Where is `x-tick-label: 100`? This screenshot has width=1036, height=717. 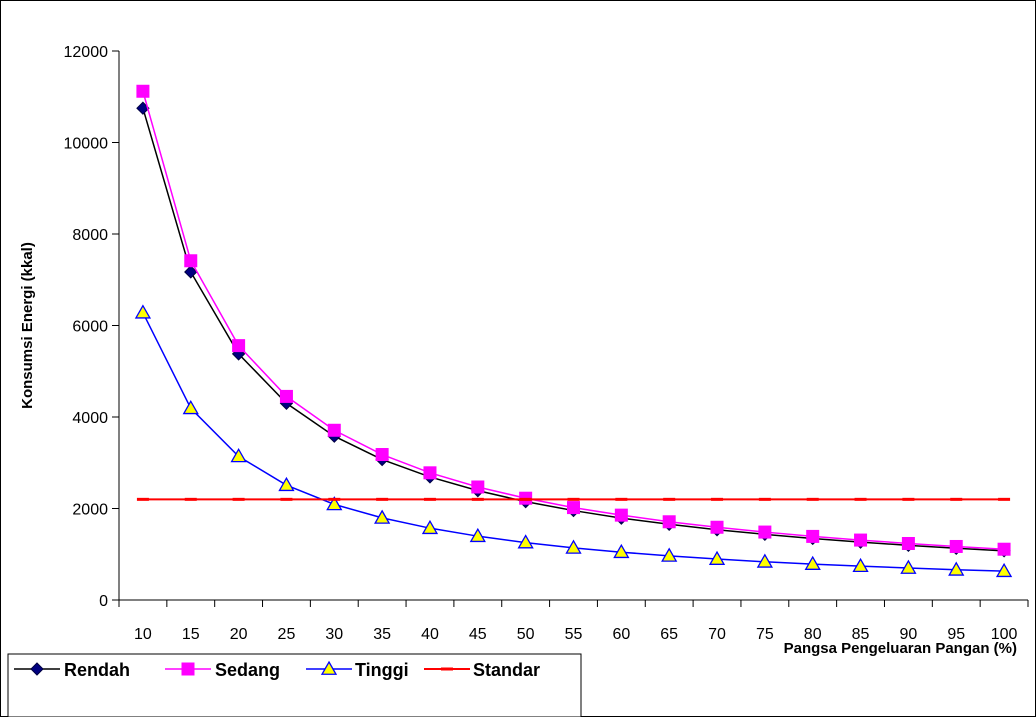
x-tick-label: 100 is located at coordinates (1004, 634).